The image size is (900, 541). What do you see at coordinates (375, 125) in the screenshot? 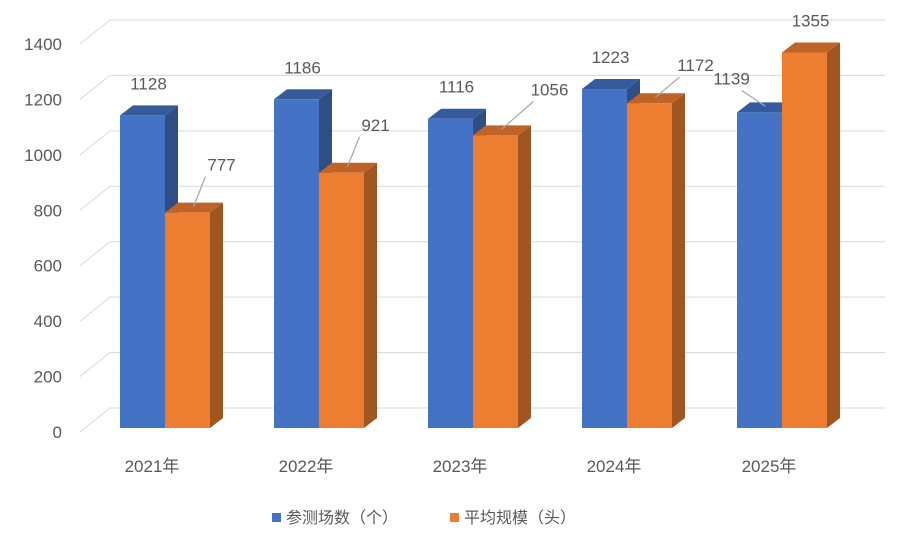
I see `data-label: 921` at bounding box center [375, 125].